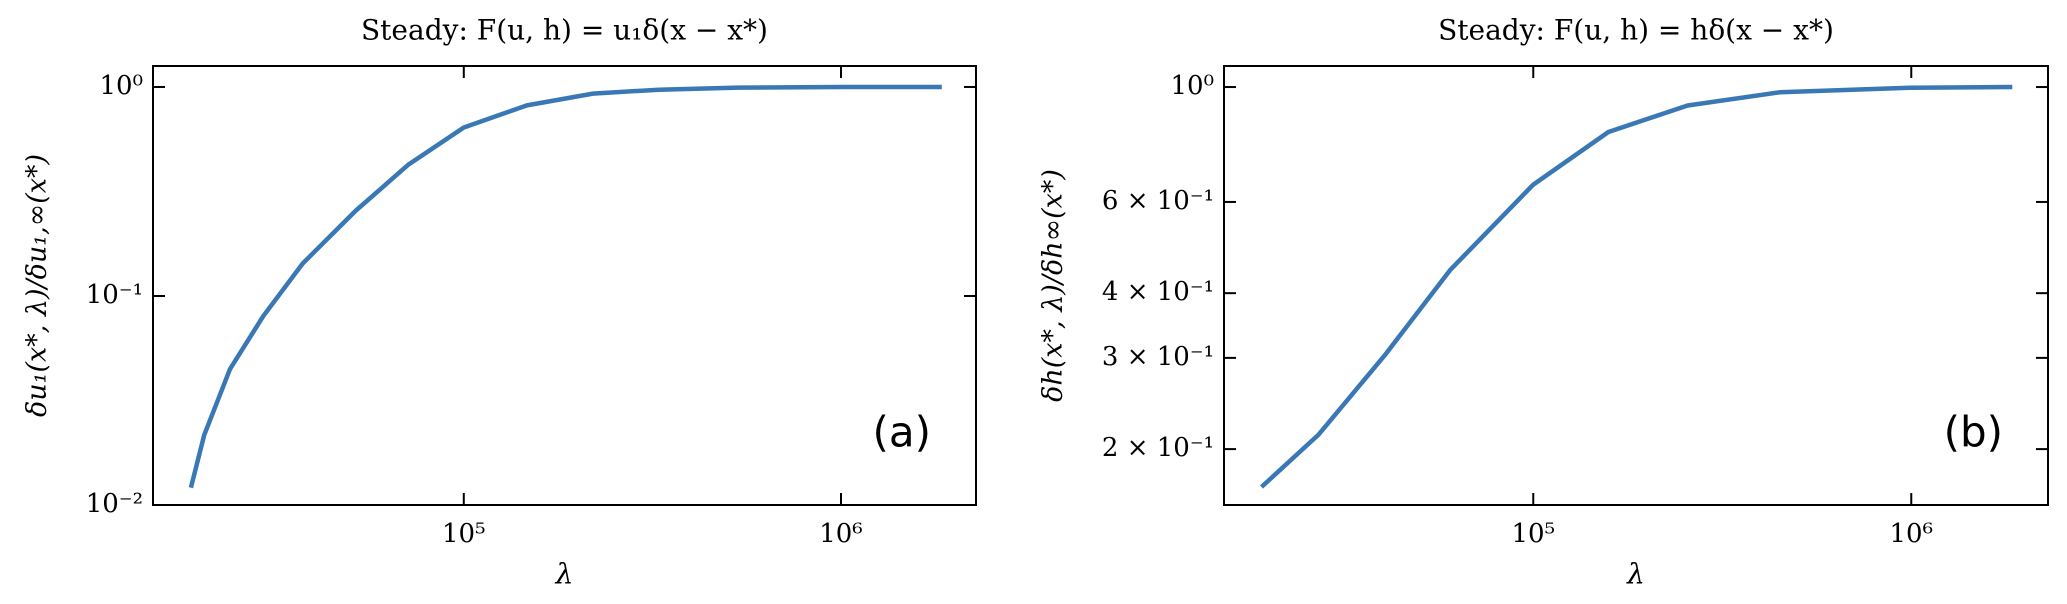  What do you see at coordinates (1158, 201) in the screenshot?
I see `y-tick-label: 6 × 10⁻¹` at bounding box center [1158, 201].